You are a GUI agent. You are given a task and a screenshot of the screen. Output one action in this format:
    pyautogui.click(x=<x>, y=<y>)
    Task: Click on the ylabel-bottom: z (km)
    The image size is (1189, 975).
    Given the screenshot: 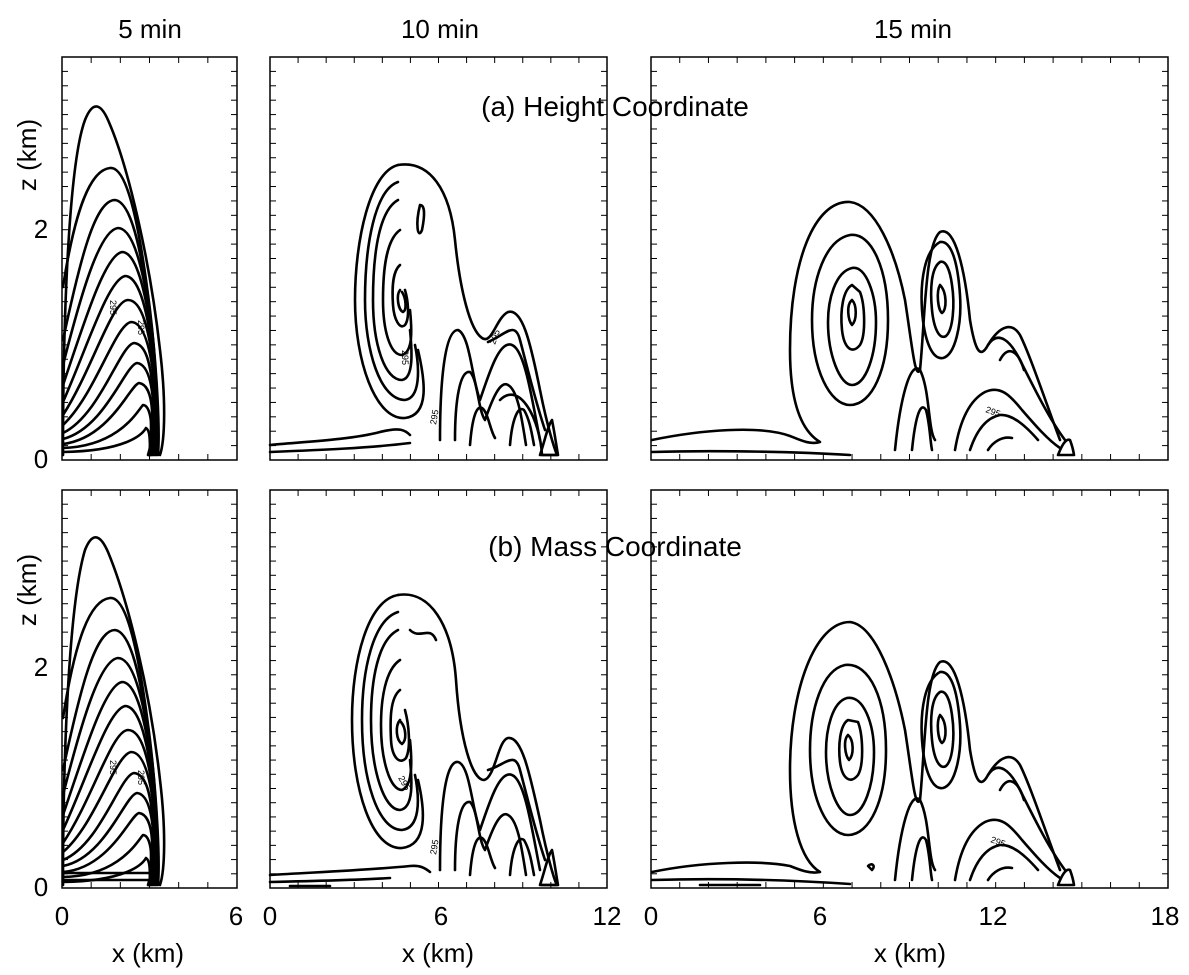 What is the action you would take?
    pyautogui.click(x=27, y=590)
    